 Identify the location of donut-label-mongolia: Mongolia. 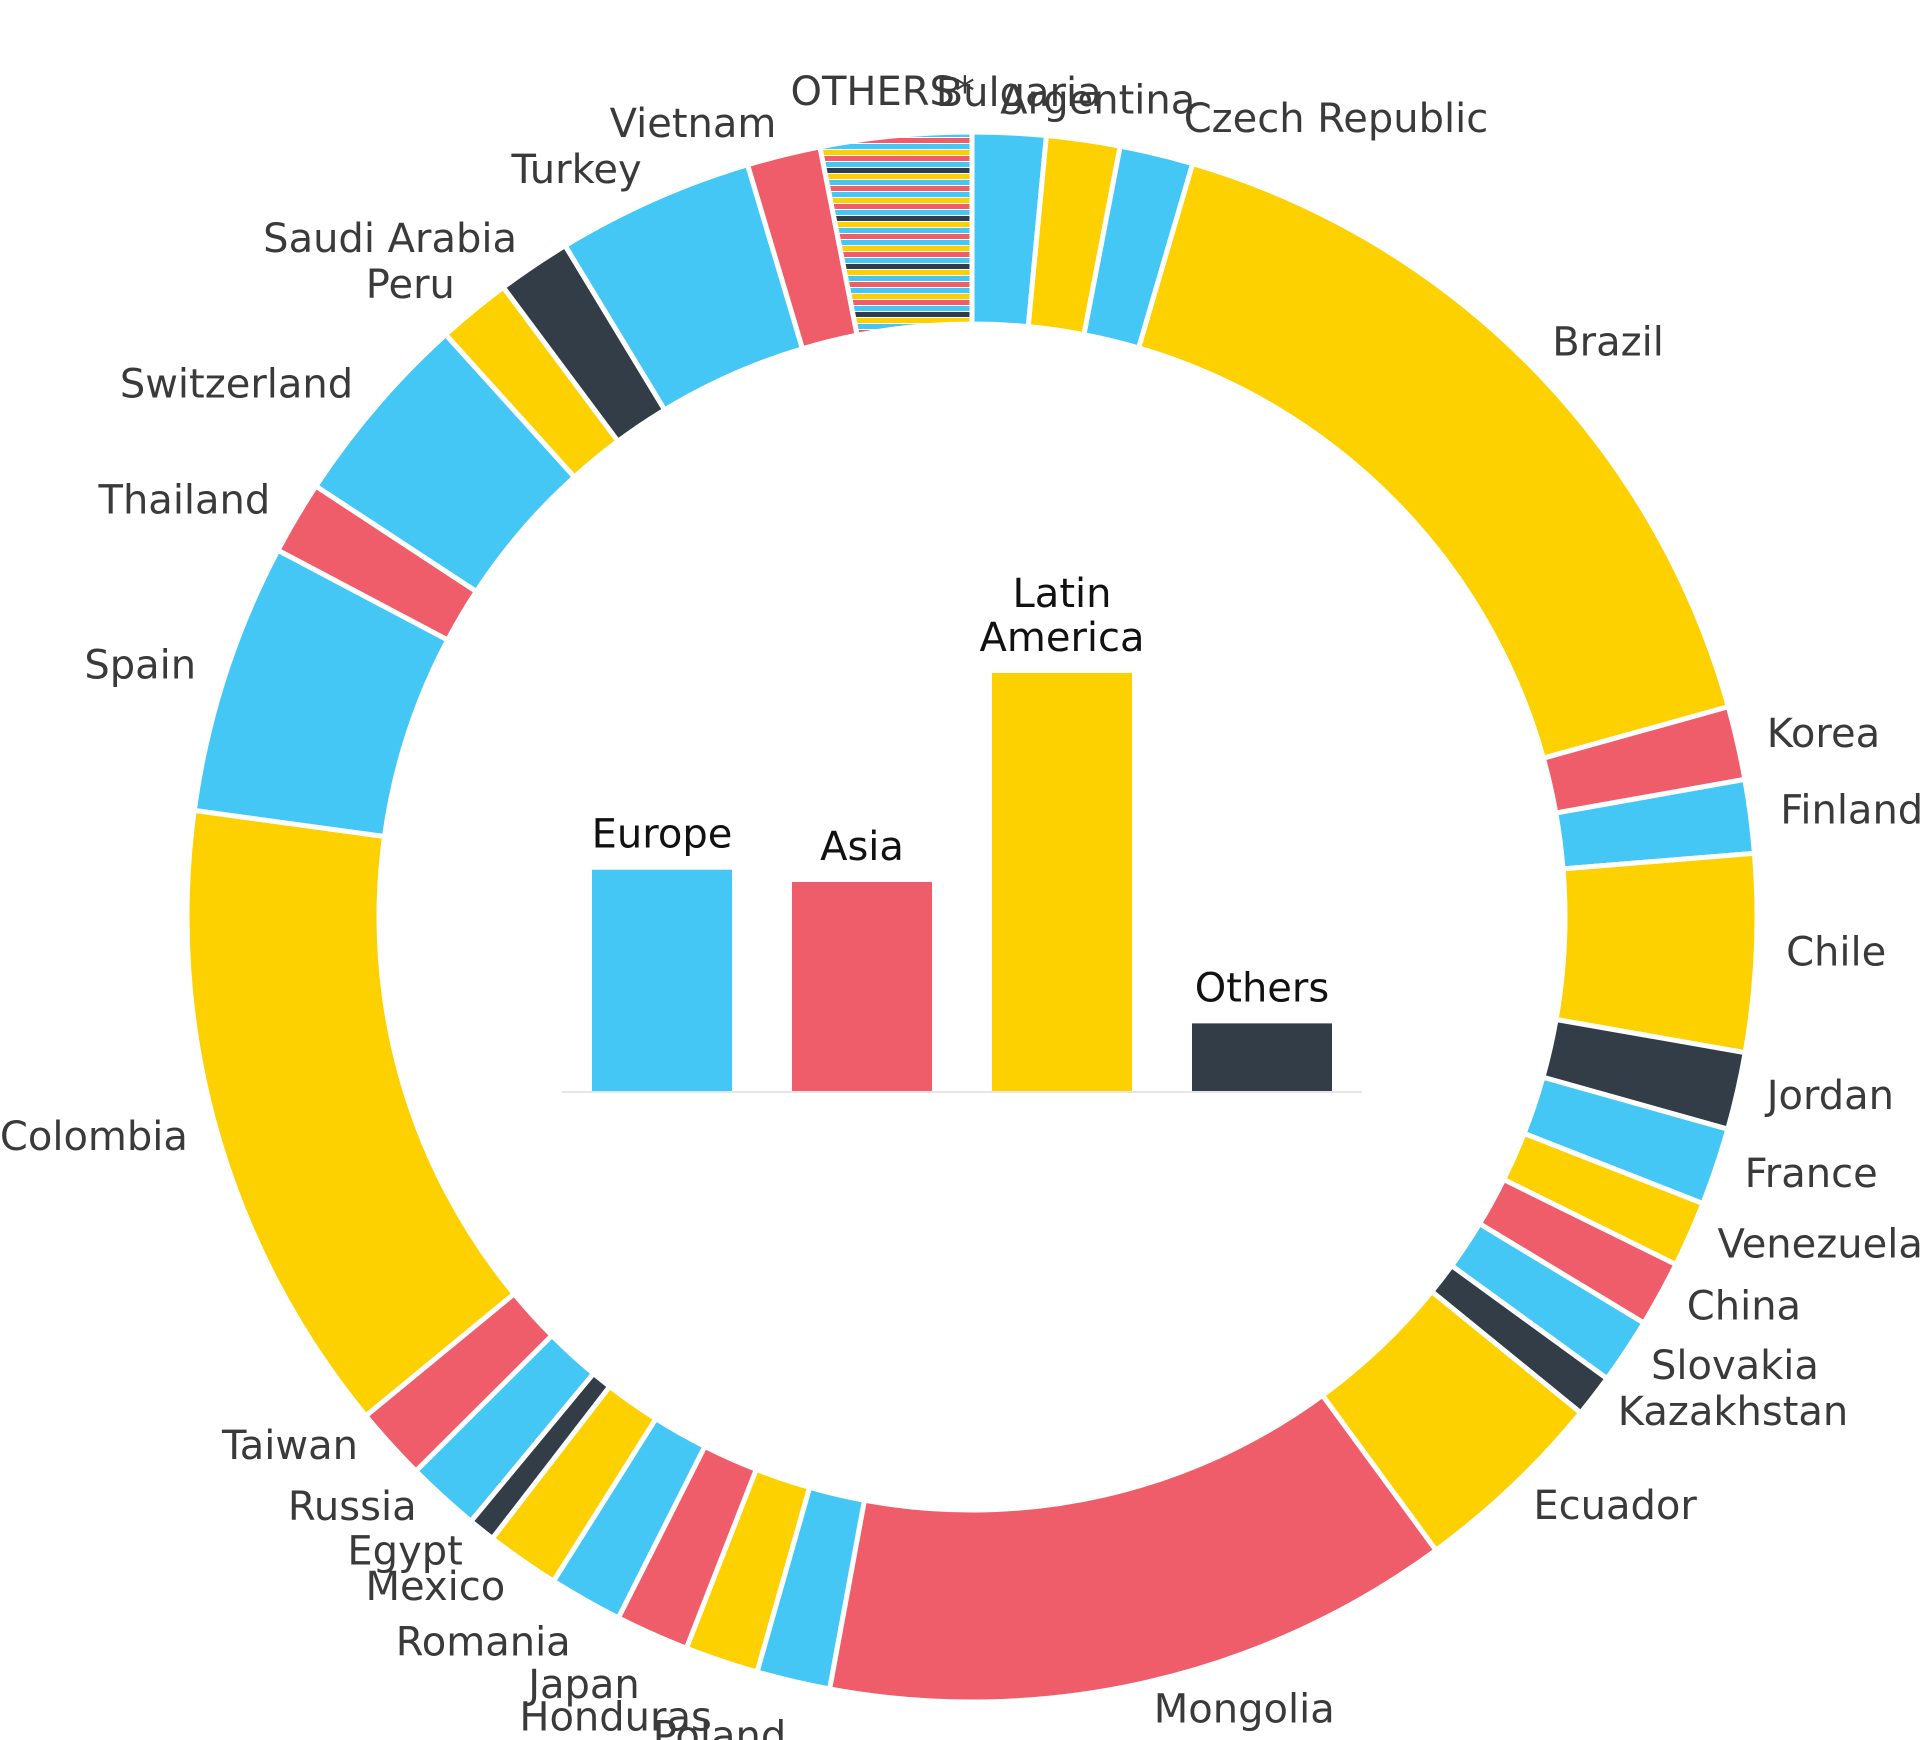
(1244, 1709).